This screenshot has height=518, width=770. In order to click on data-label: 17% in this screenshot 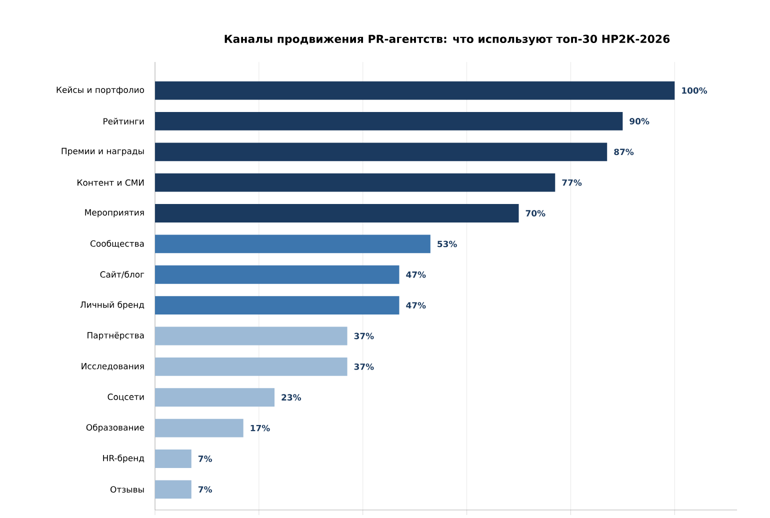, I will do `click(260, 428)`.